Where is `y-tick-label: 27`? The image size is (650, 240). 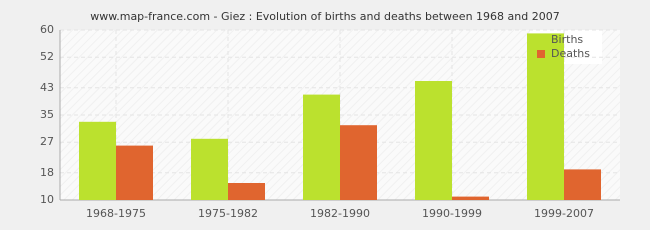 y-tick-label: 27 is located at coordinates (47, 141).